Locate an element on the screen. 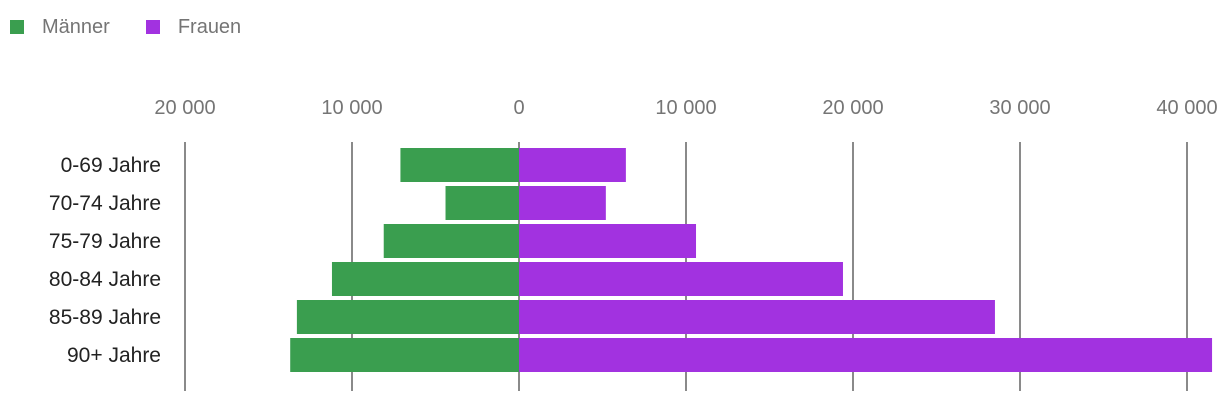 The width and height of the screenshot is (1220, 404). legend-item-maenner: Männer is located at coordinates (60, 27).